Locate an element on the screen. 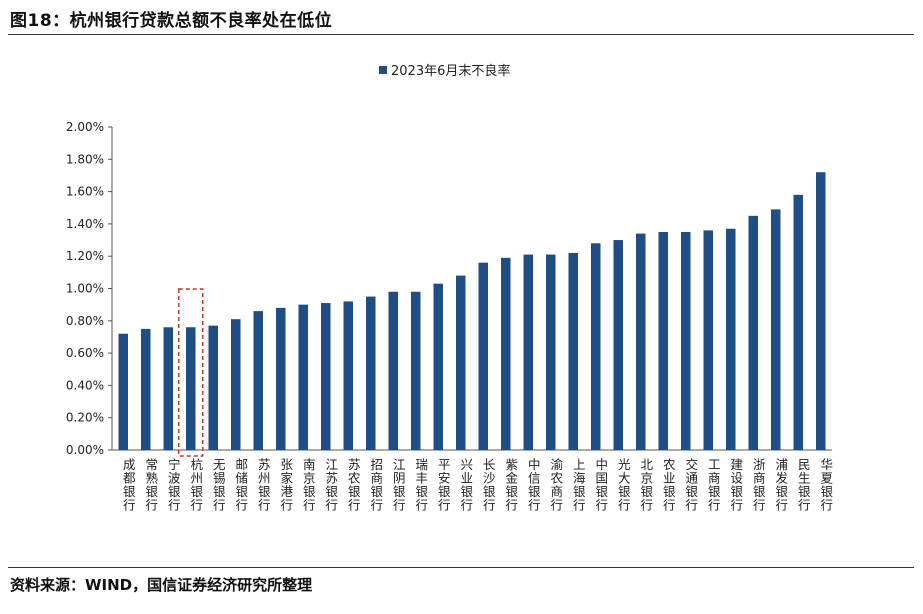 Image resolution: width=923 pixels, height=614 pixels. y-tick-label: 2.00% is located at coordinates (85, 127).